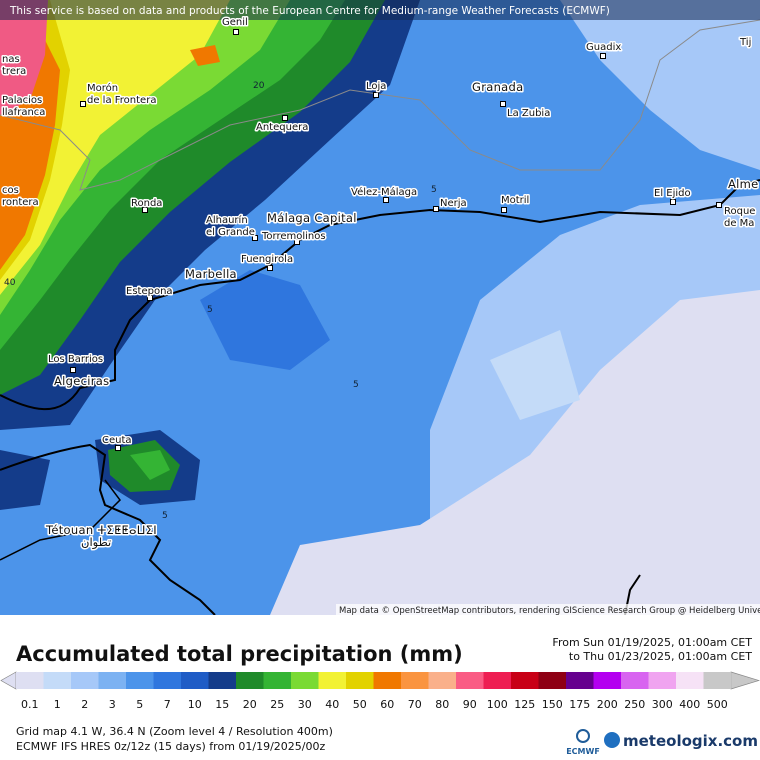 The height and width of the screenshot is (760, 760). I want to click on scale-label: 1, so click(57, 704).